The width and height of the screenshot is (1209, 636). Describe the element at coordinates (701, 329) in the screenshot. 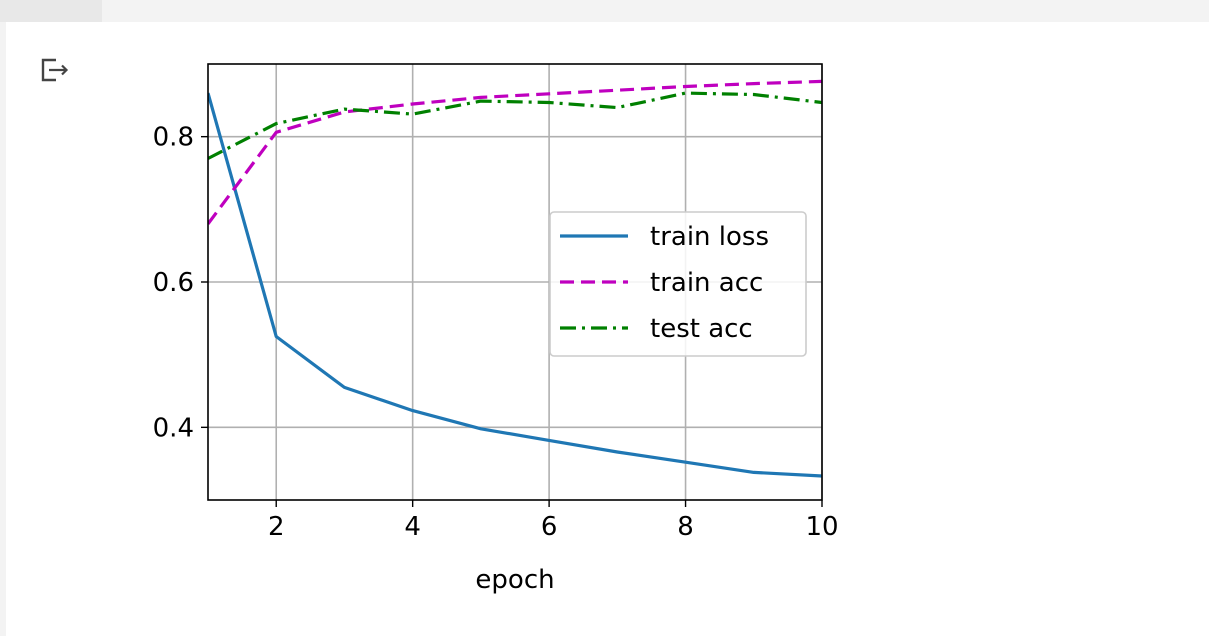

I see `legend-label: test acc` at that location.